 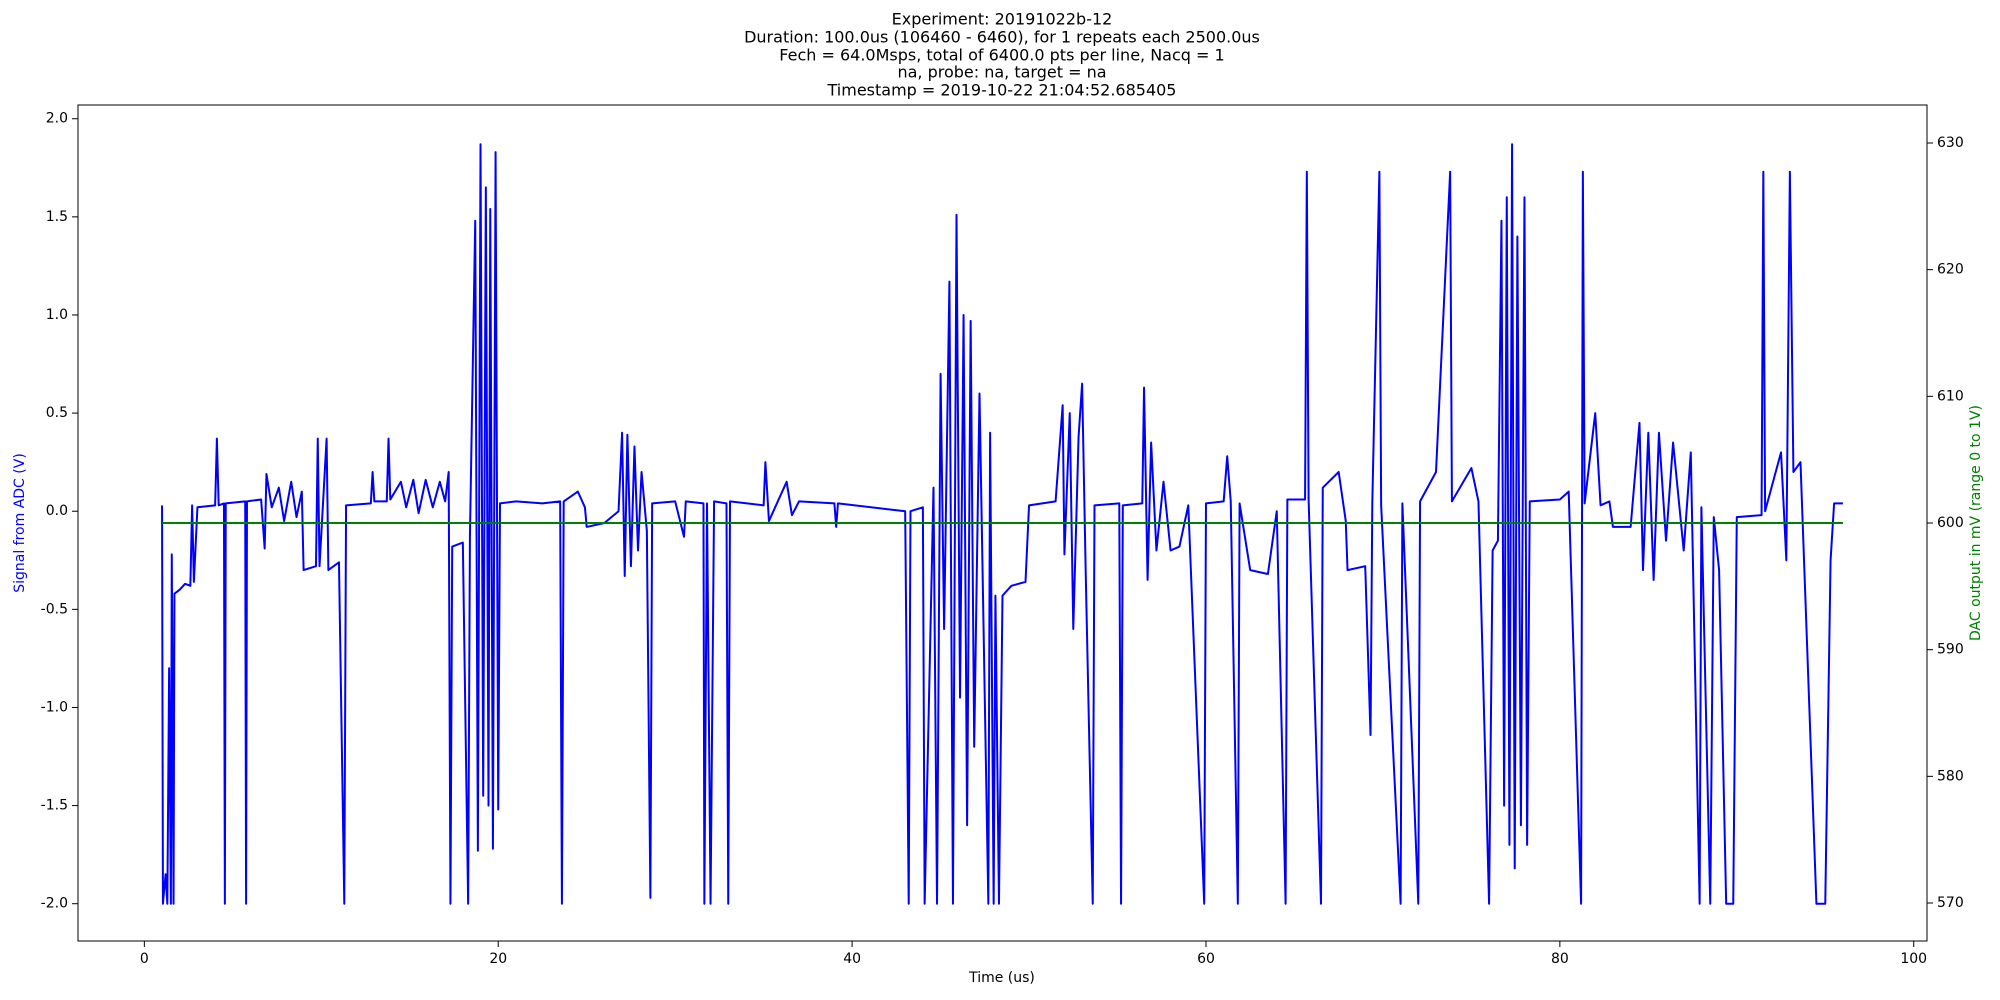 I want to click on y-tick-label: 1.0, so click(x=57, y=315).